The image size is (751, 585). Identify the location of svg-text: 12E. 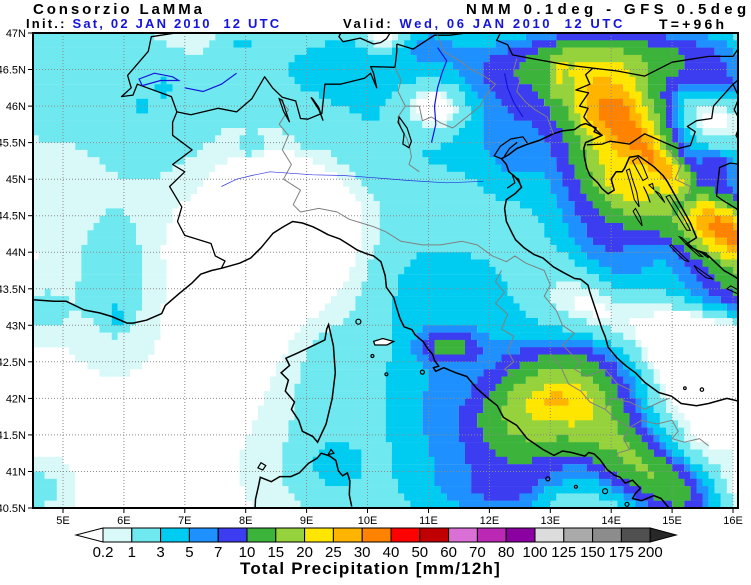
(490, 521).